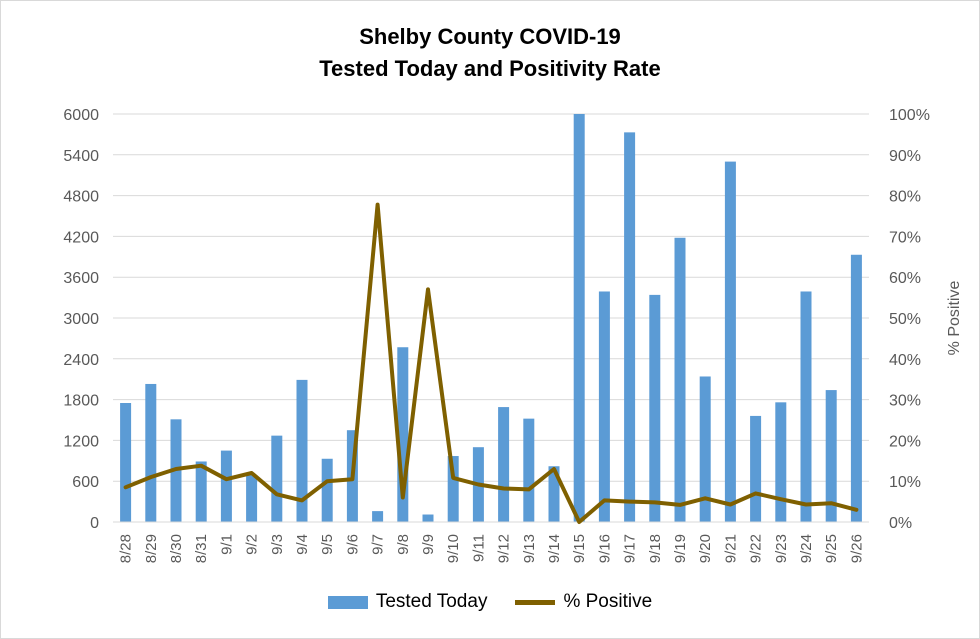 The width and height of the screenshot is (980, 639). What do you see at coordinates (81, 441) in the screenshot?
I see `y-tick-label: 1200` at bounding box center [81, 441].